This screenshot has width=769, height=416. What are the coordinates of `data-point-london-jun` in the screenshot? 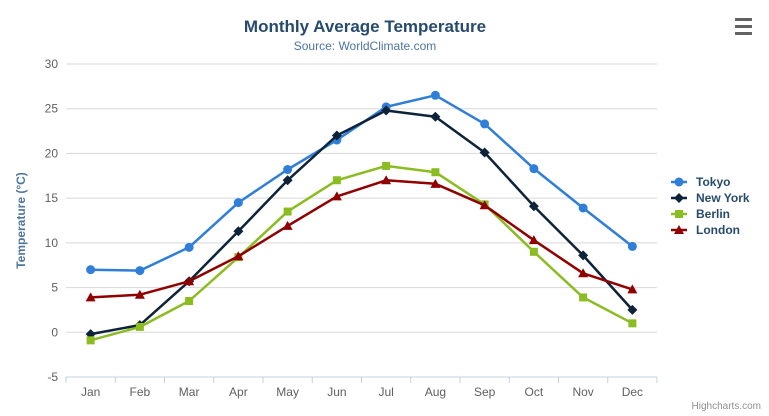 It's located at (336, 196).